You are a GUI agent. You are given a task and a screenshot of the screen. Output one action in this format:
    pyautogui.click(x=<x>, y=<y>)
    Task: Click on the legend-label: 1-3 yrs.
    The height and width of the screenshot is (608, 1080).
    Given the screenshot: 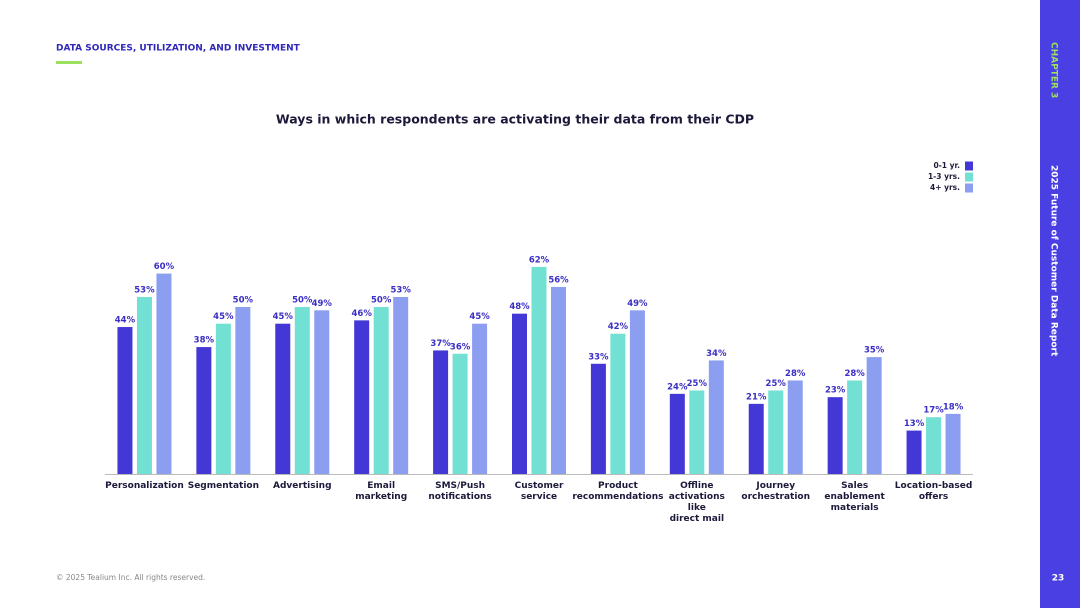 What is the action you would take?
    pyautogui.click(x=944, y=176)
    